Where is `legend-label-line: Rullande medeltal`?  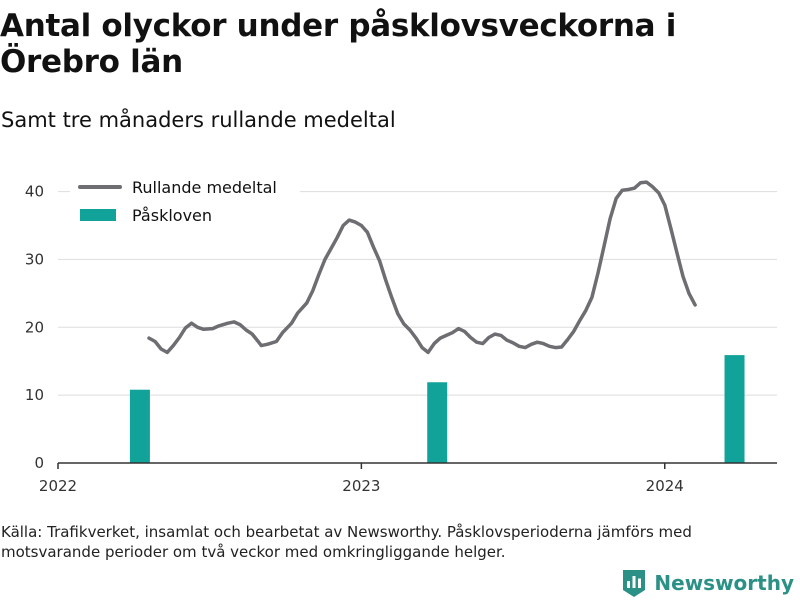 legend-label-line: Rullande medeltal is located at coordinates (204, 187).